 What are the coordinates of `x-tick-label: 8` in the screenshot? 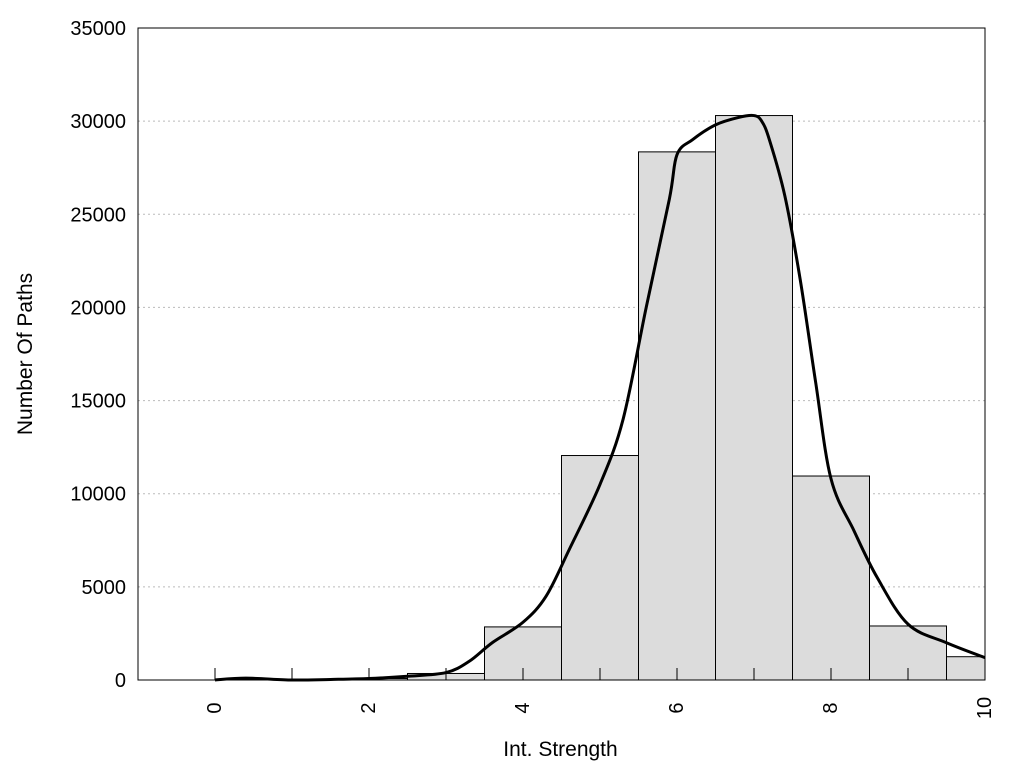 It's located at (831, 707).